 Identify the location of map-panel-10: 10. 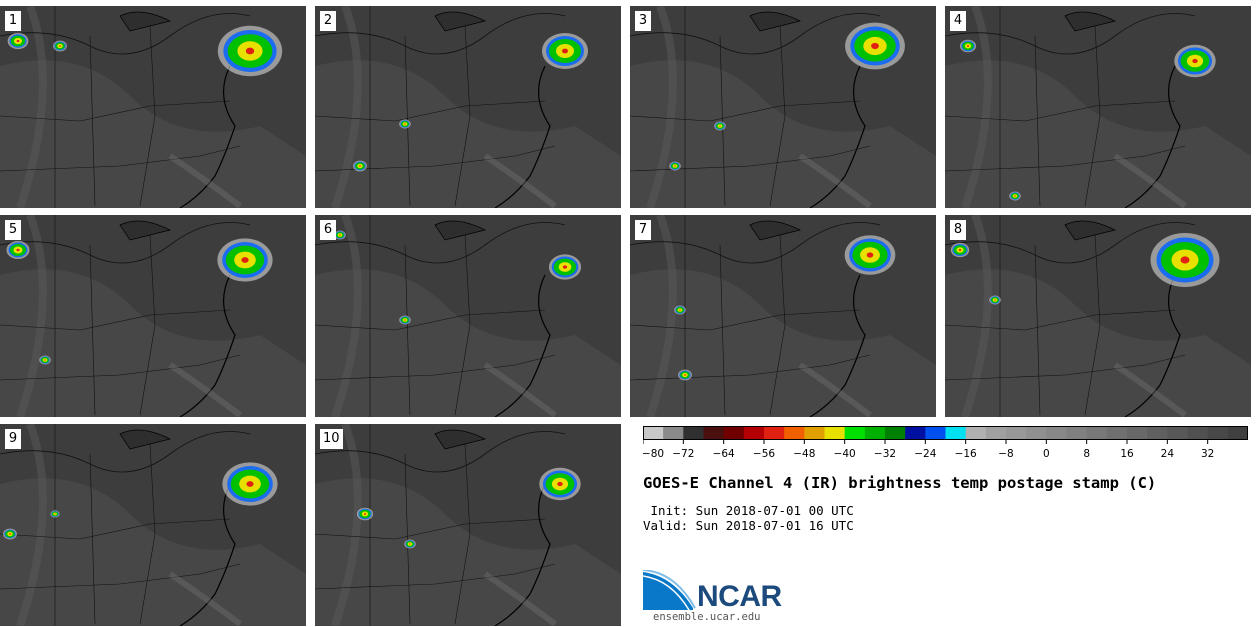
(468, 525).